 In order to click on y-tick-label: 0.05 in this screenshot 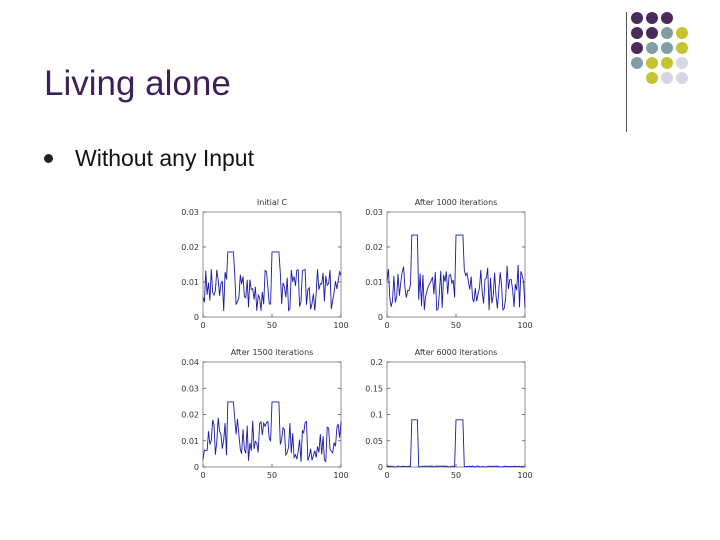, I will do `click(374, 441)`.